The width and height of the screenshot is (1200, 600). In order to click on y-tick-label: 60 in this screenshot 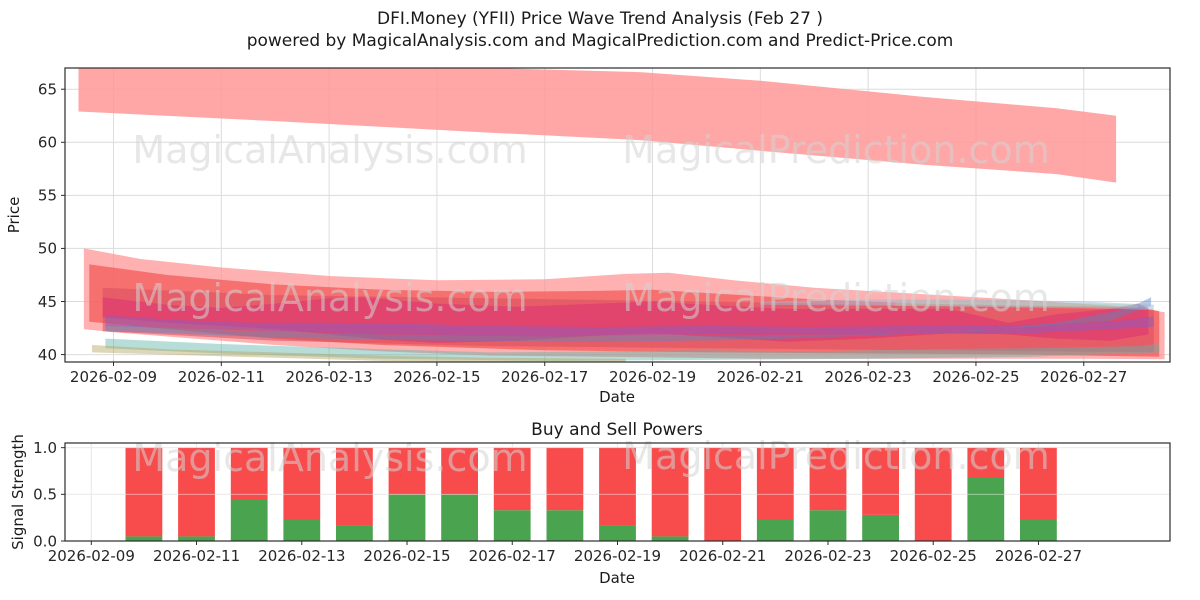, I will do `click(47, 143)`.